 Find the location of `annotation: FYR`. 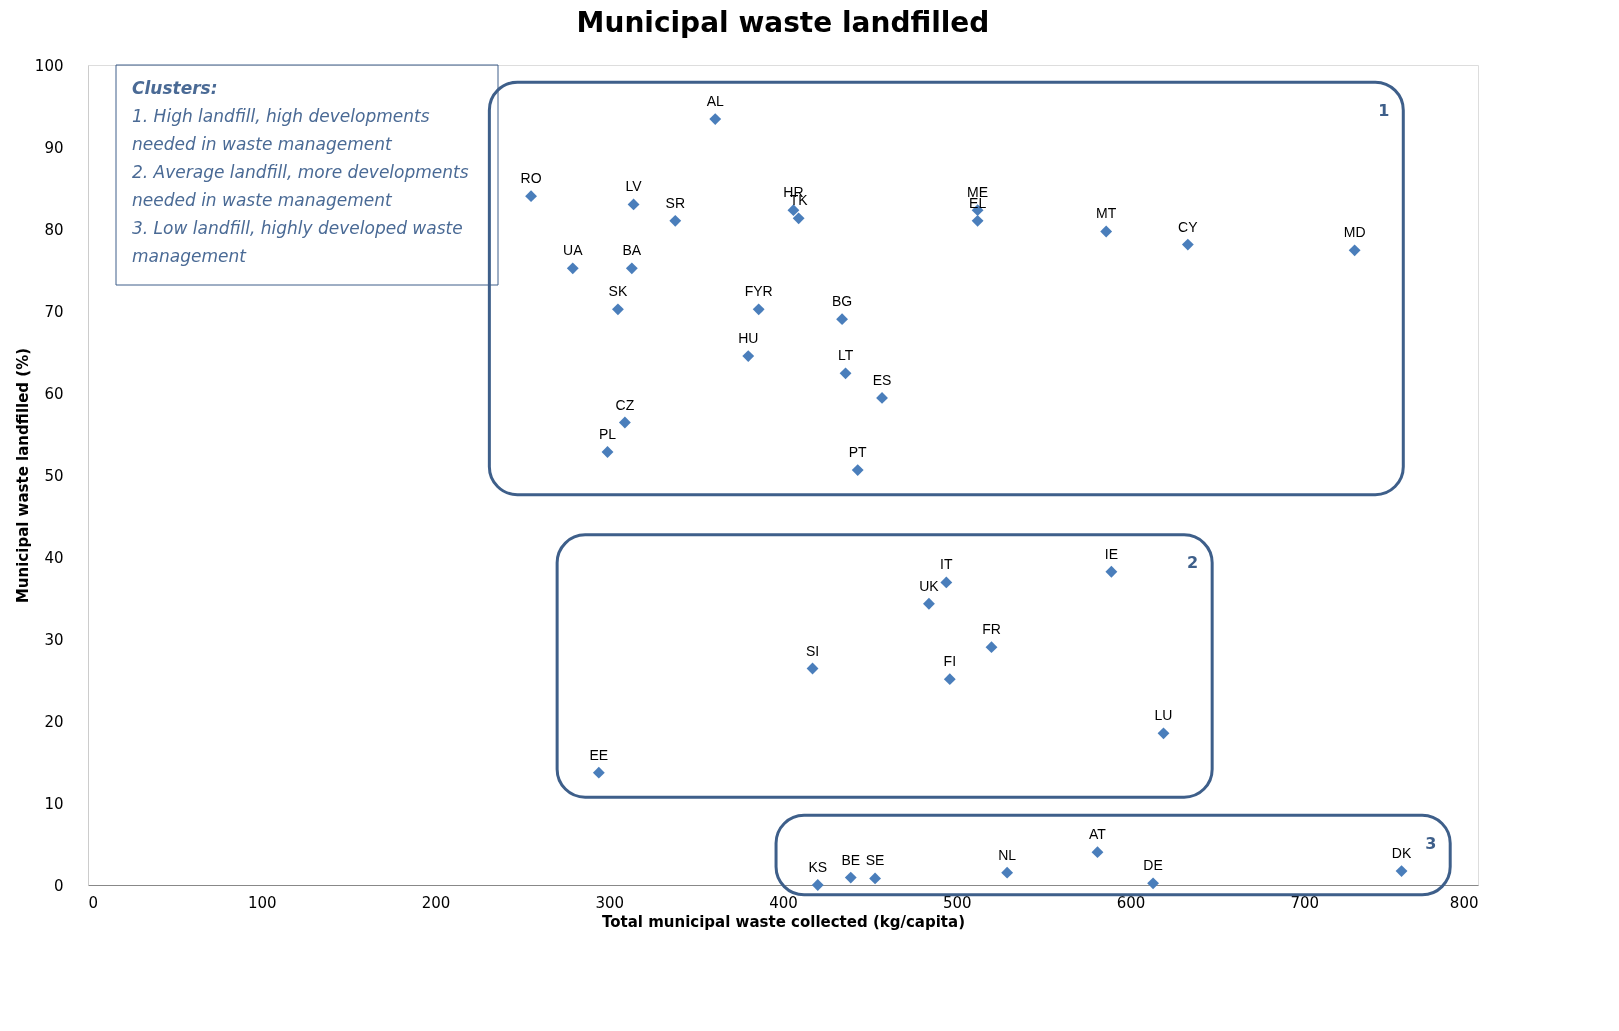

annotation: FYR is located at coordinates (758, 291).